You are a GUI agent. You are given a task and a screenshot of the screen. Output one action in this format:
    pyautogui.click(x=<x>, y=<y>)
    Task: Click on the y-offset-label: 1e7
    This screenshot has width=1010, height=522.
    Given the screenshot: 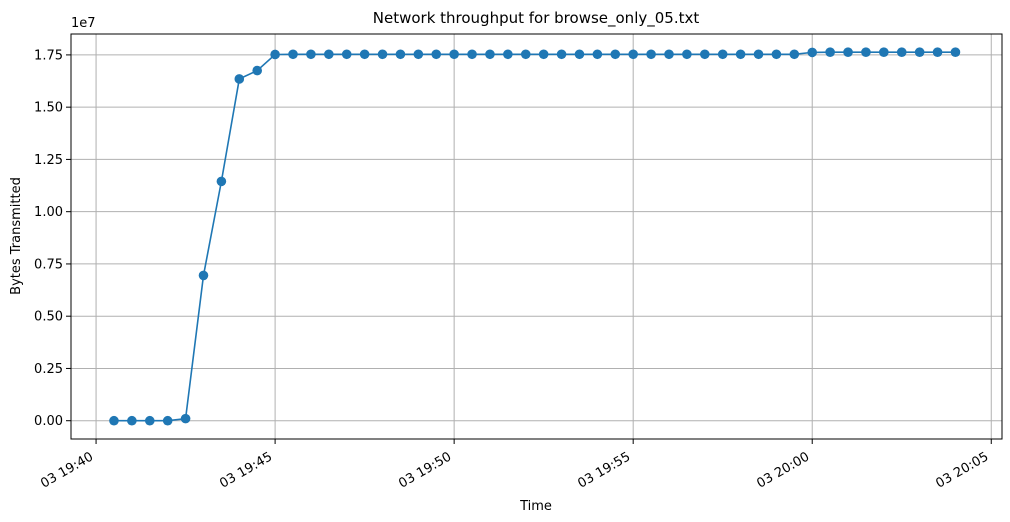 What is the action you would take?
    pyautogui.click(x=83, y=23)
    